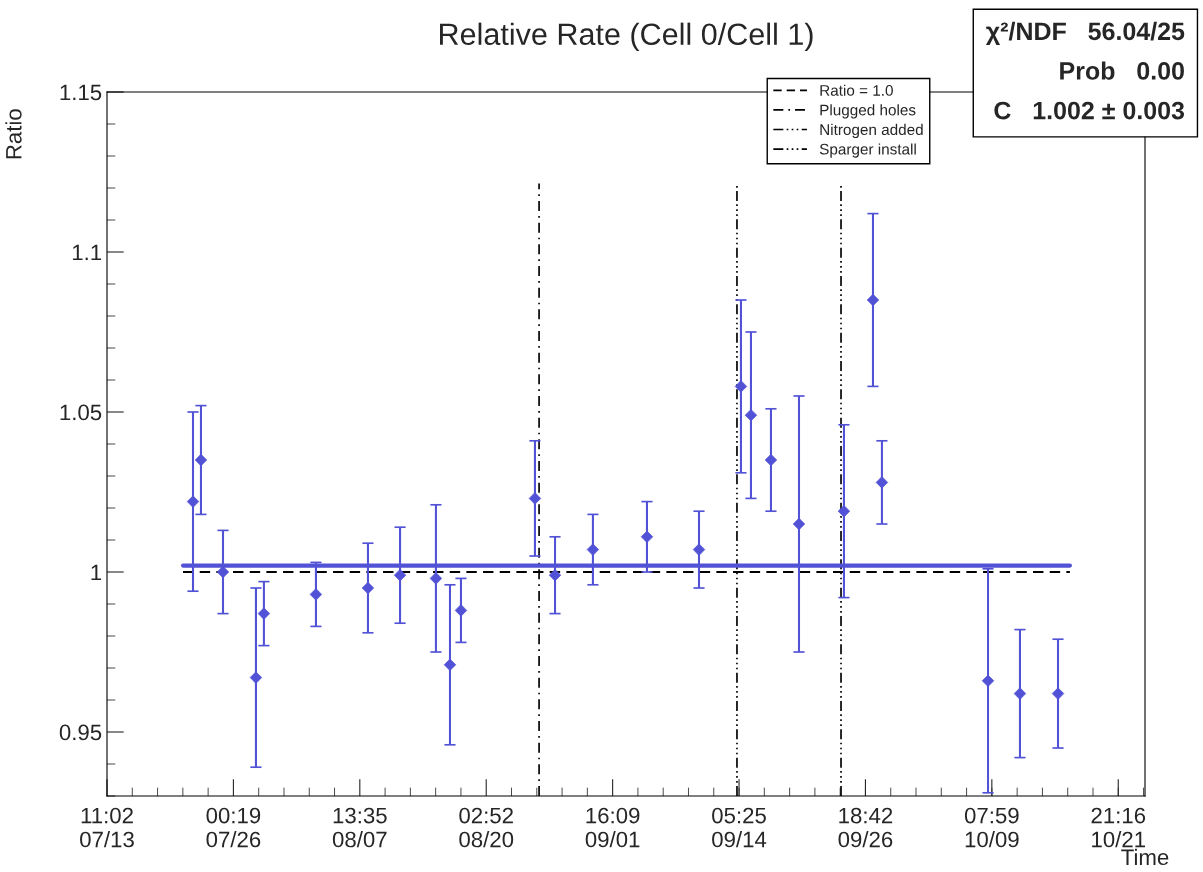 This screenshot has height=872, width=1203. What do you see at coordinates (87, 252) in the screenshot?
I see `y-tick-label: 1.1` at bounding box center [87, 252].